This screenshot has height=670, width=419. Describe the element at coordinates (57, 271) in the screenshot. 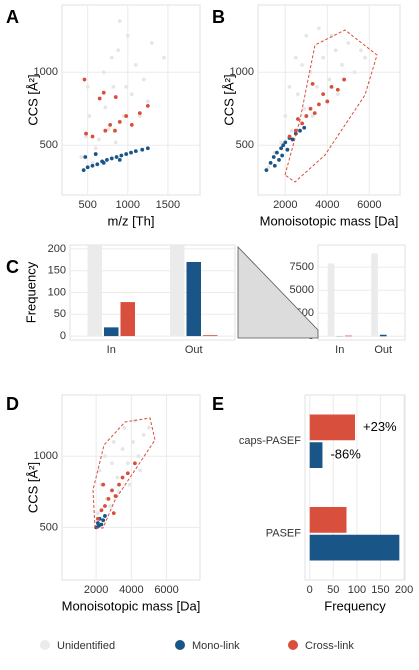

I see `y-tick-label: 150` at that location.